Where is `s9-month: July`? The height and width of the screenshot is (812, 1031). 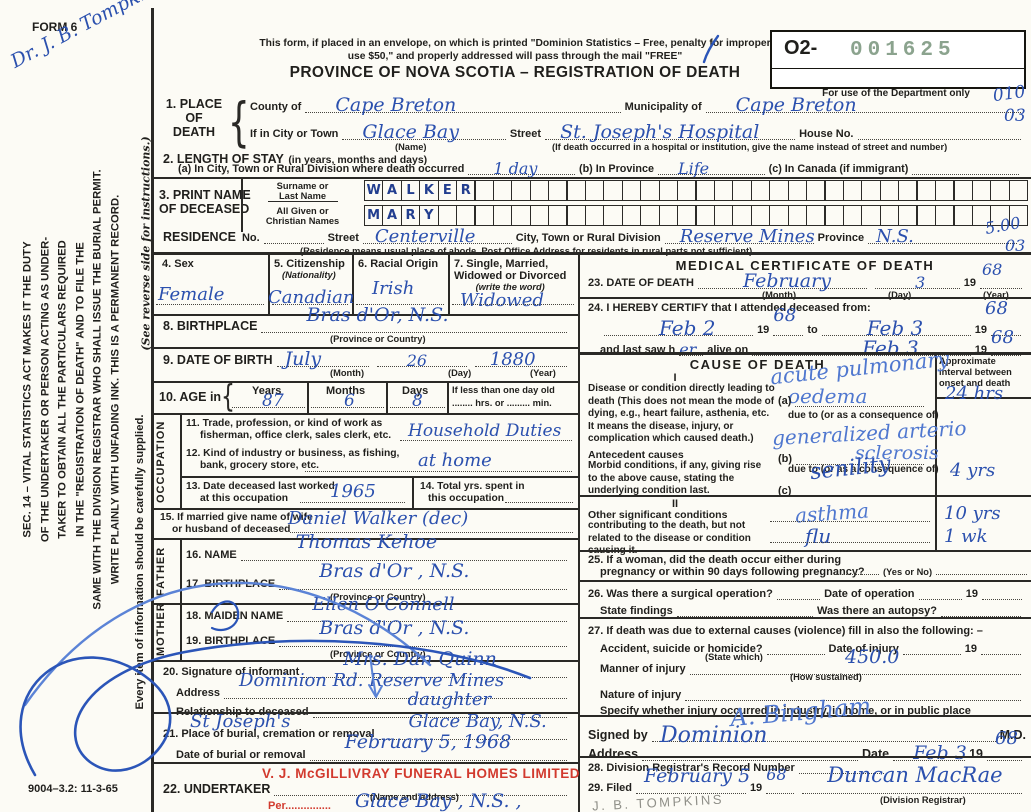
s9-month: July is located at coordinates (303, 359).